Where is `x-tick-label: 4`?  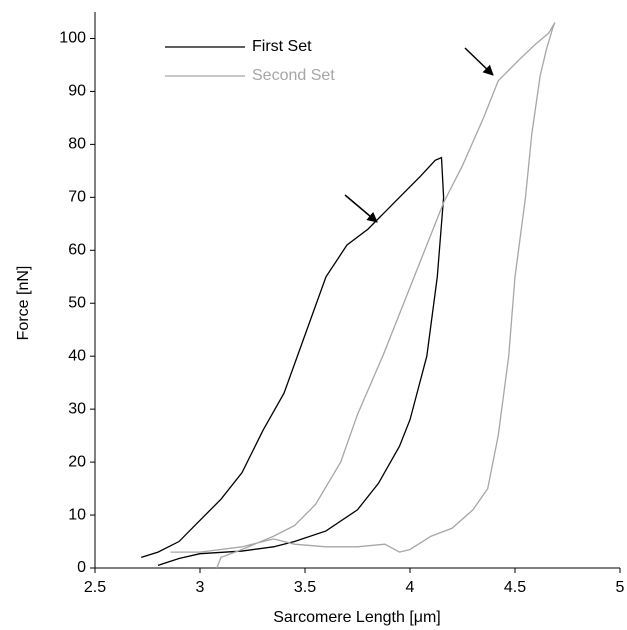 x-tick-label: 4 is located at coordinates (410, 587).